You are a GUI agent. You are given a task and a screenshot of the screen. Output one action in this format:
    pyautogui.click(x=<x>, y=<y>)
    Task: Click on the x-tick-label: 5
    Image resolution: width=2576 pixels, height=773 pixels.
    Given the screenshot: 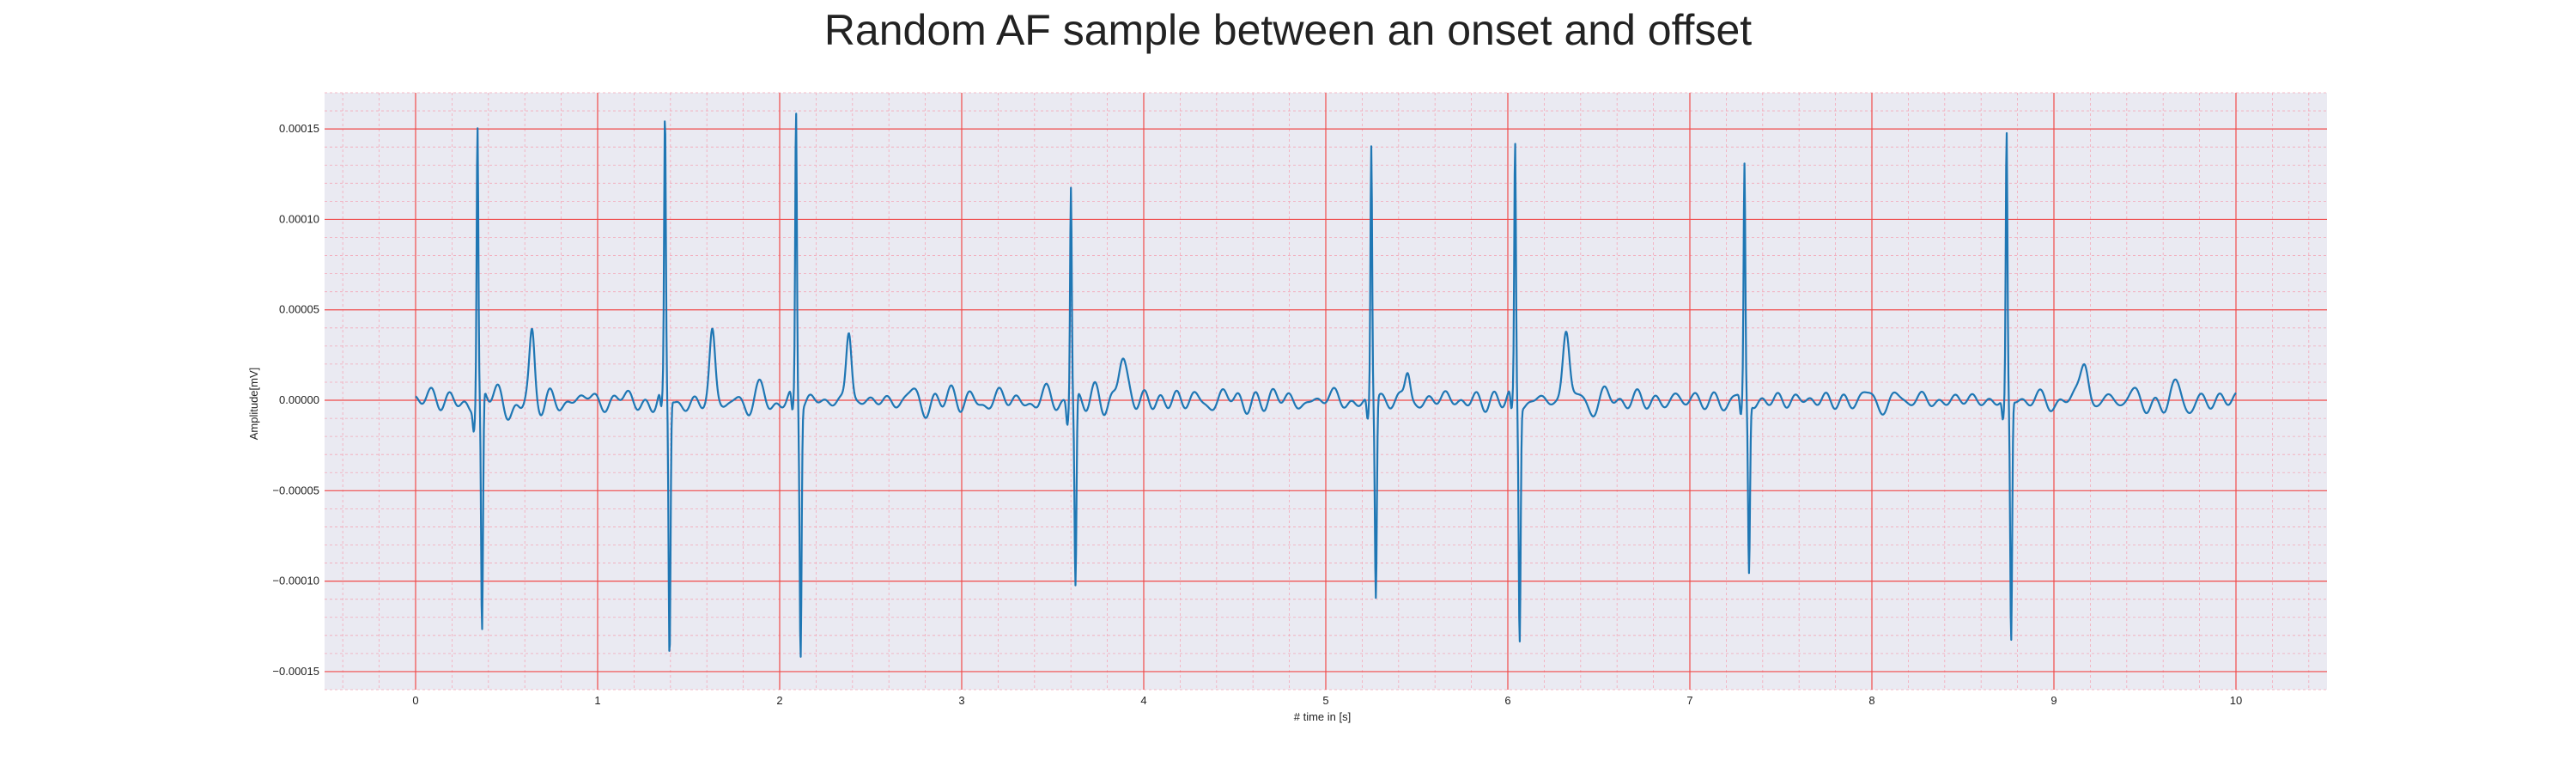 What is the action you would take?
    pyautogui.click(x=1325, y=700)
    